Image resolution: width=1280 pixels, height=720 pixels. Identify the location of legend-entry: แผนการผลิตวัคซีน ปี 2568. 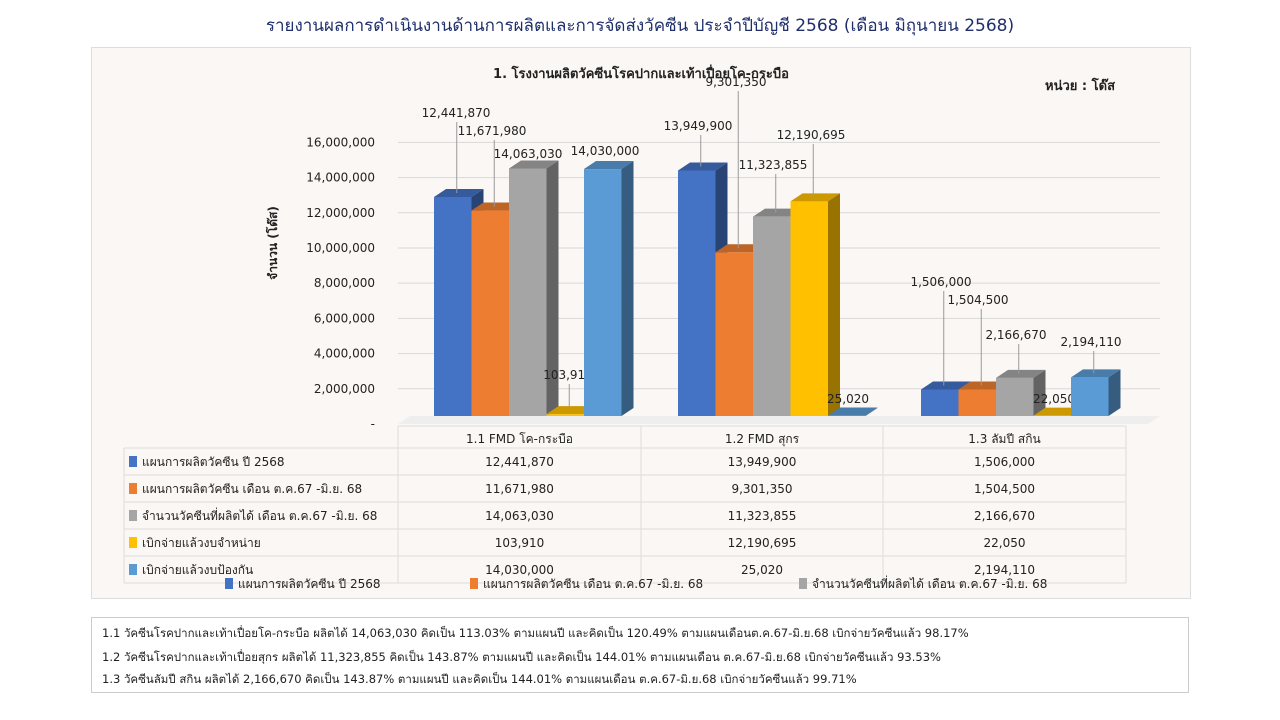
(309, 584).